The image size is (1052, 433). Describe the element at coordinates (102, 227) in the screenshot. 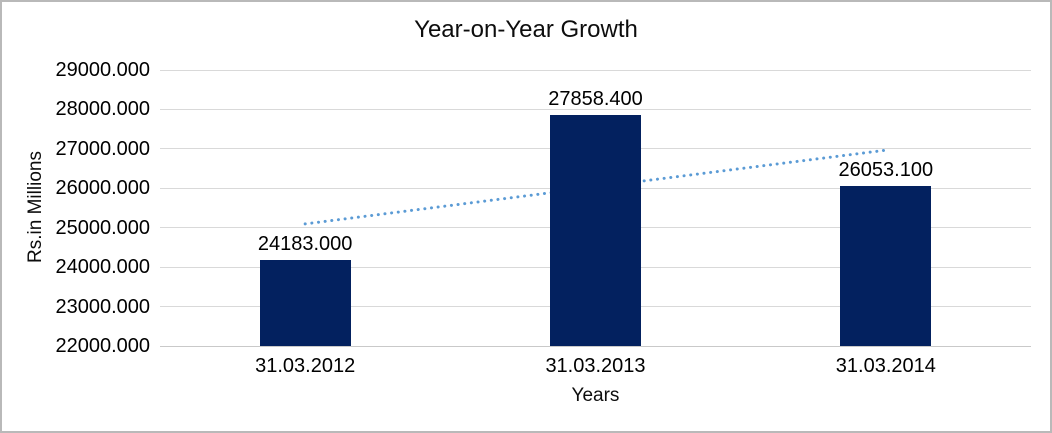

I see `y-axis-tick-label: 25000.000` at that location.